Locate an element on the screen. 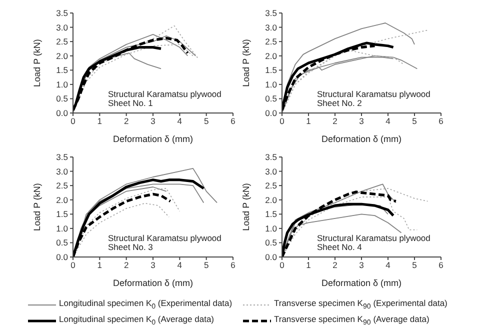  annotation: Structural Karamatsu plywood Sheet No. 4 is located at coordinates (373, 242).